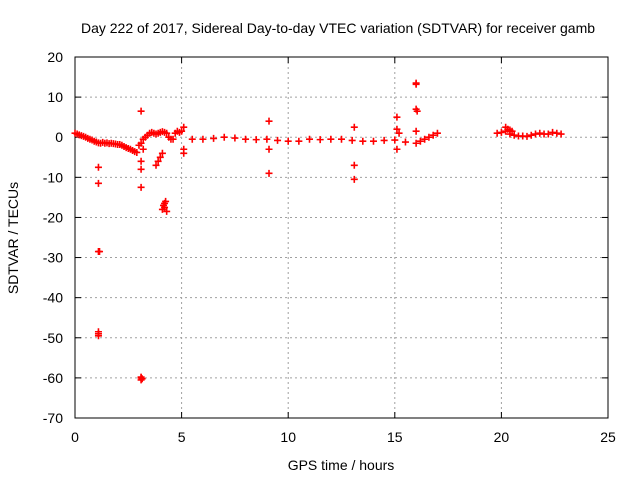 The image size is (640, 480). I want to click on y-tick-label: 0, so click(59, 137).